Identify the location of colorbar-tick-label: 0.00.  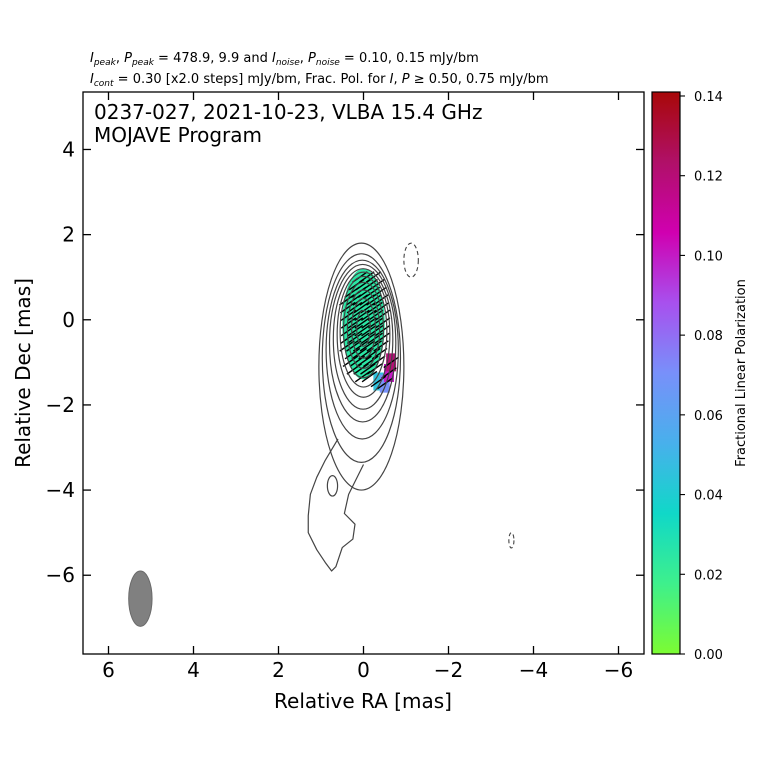
(708, 655).